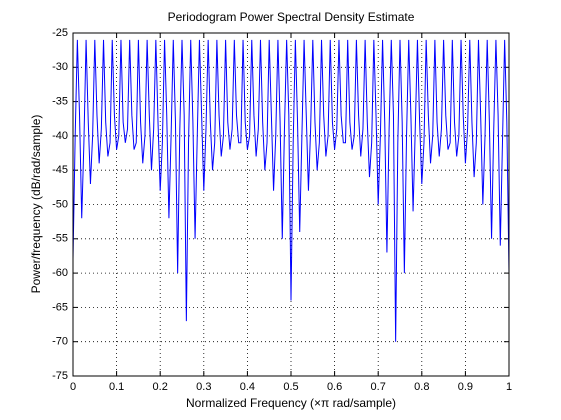 This screenshot has height=420, width=561. What do you see at coordinates (36, 204) in the screenshot?
I see `y-axis-label: Power/frequency (dB/rad/sample)` at bounding box center [36, 204].